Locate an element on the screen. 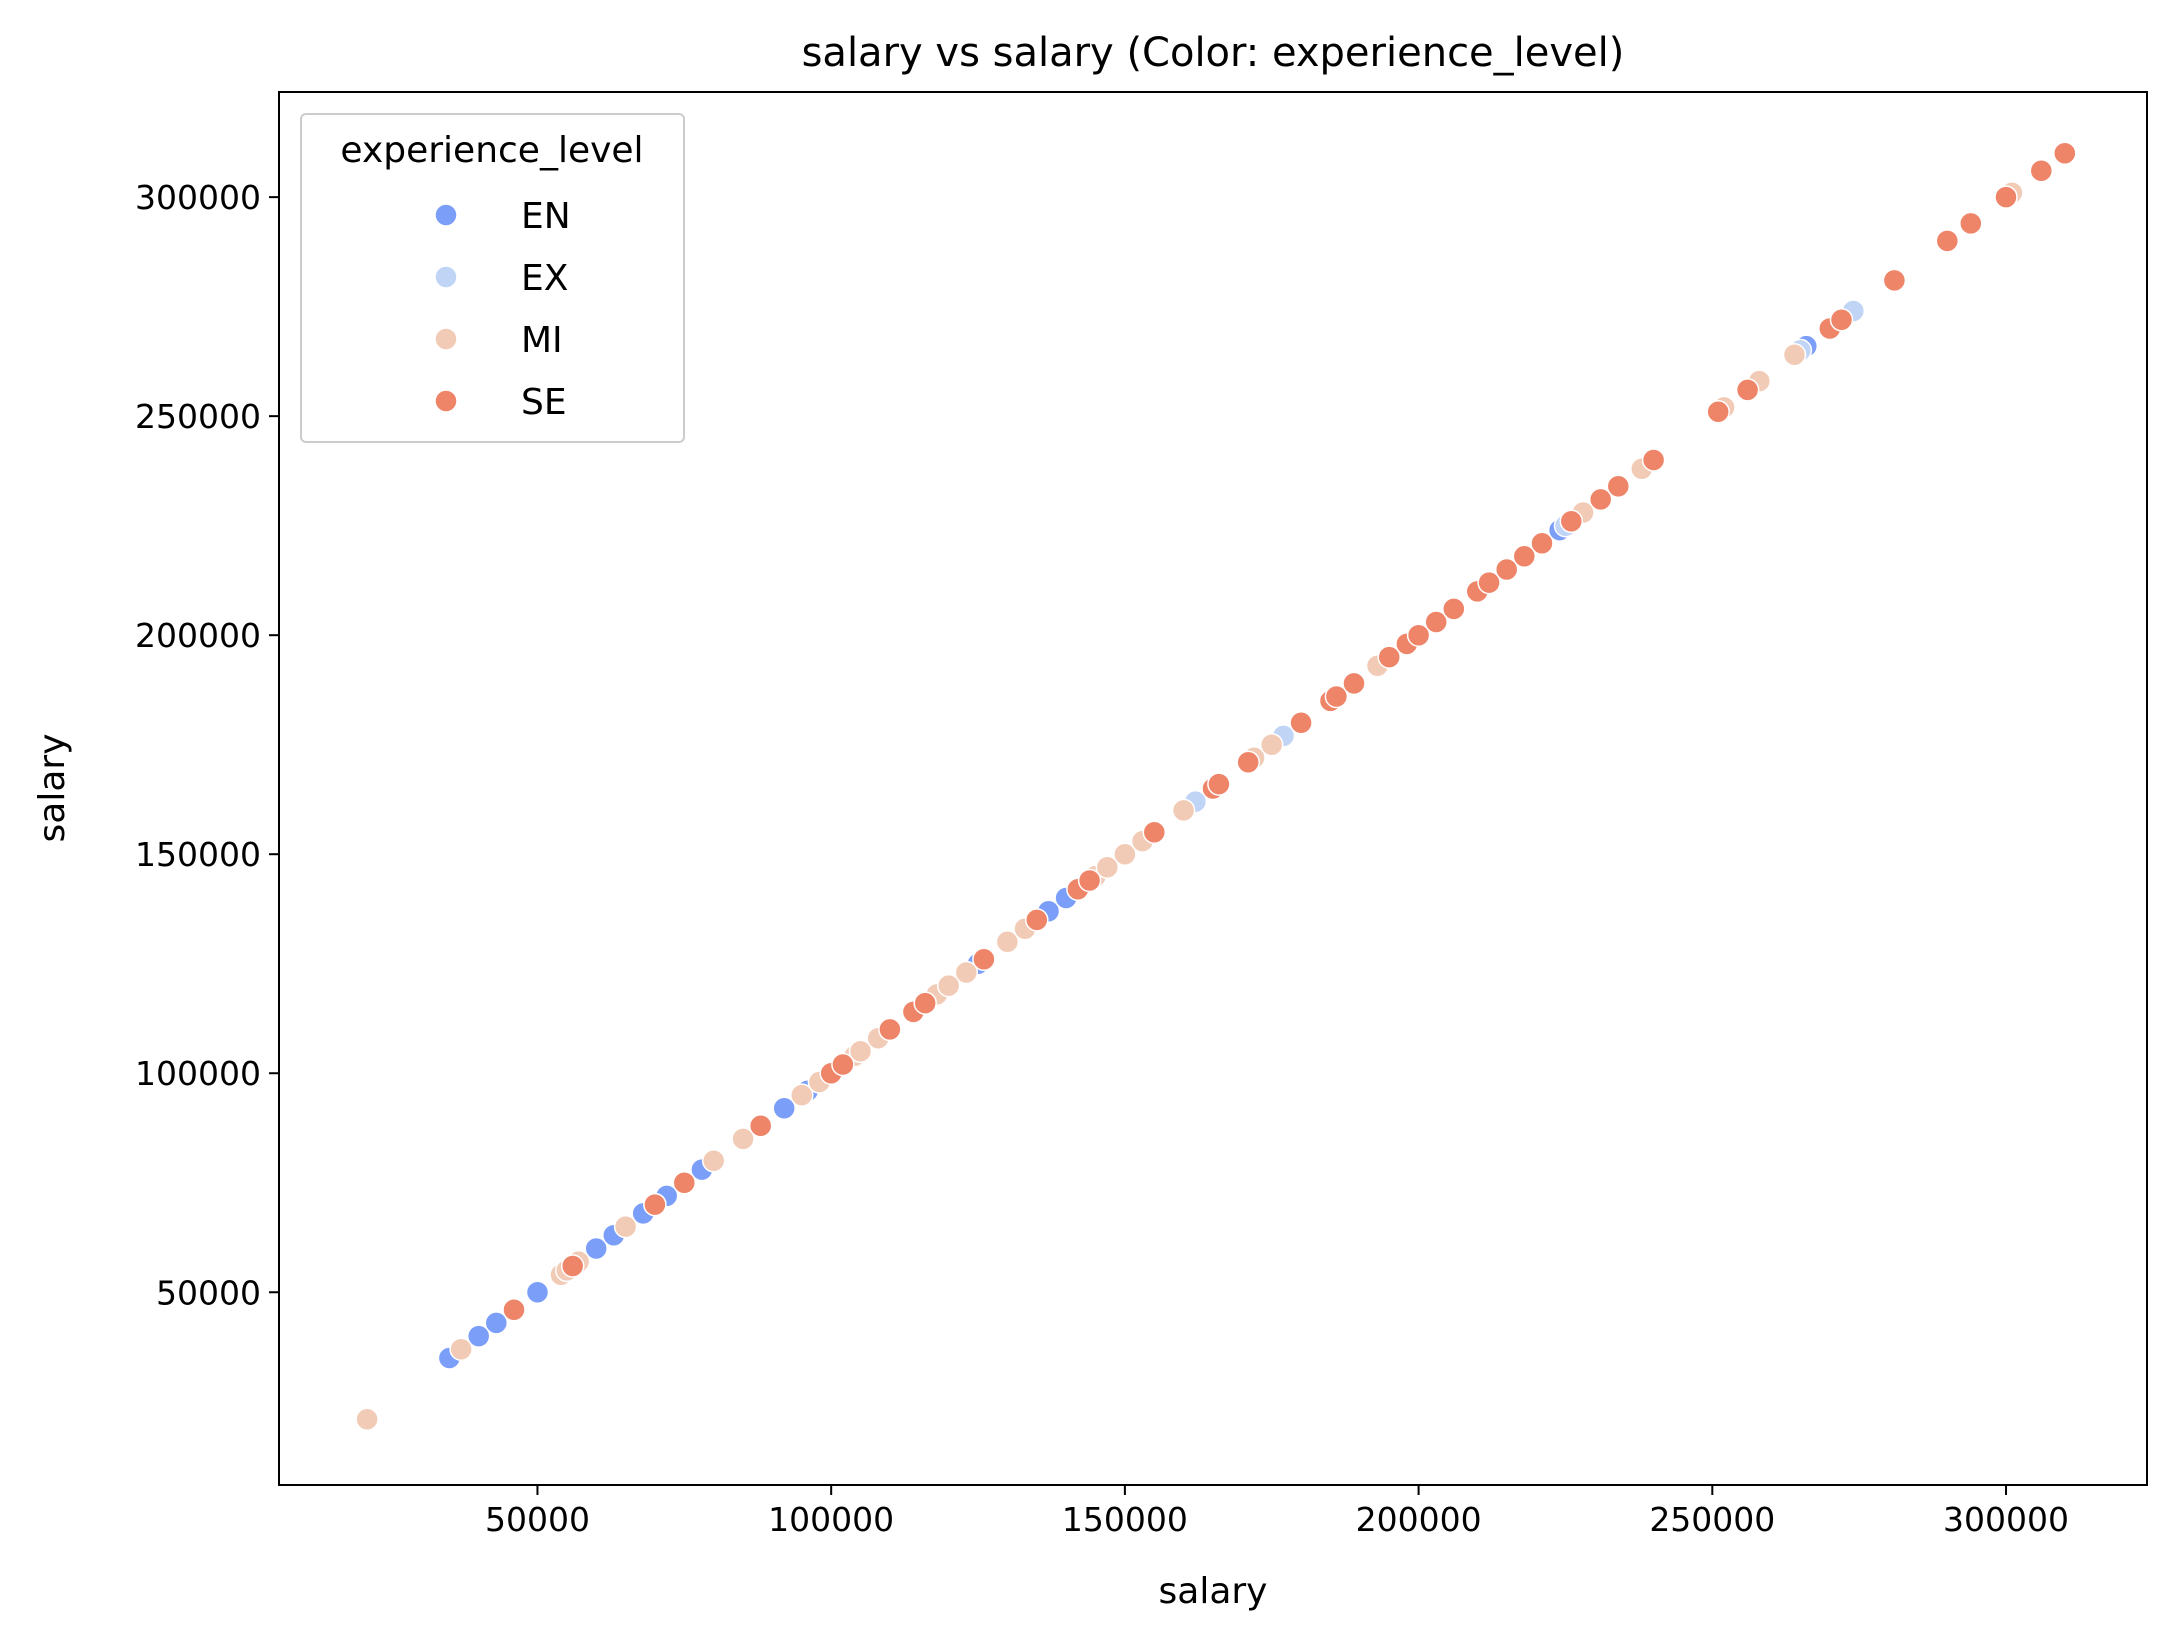 This screenshot has height=1643, width=2166. legend-marker-se is located at coordinates (446, 401).